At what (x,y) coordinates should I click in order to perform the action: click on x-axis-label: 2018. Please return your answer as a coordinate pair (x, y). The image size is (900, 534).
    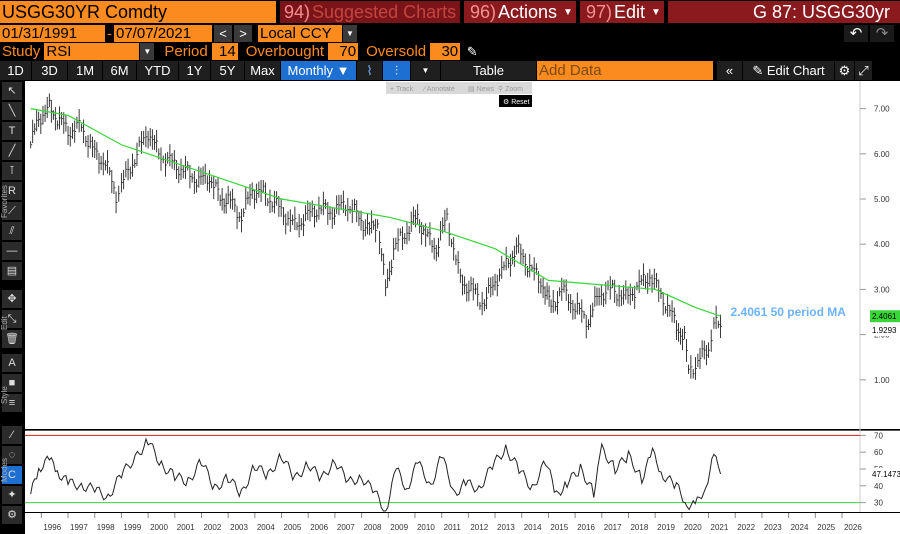
    Looking at the image, I should click on (639, 527).